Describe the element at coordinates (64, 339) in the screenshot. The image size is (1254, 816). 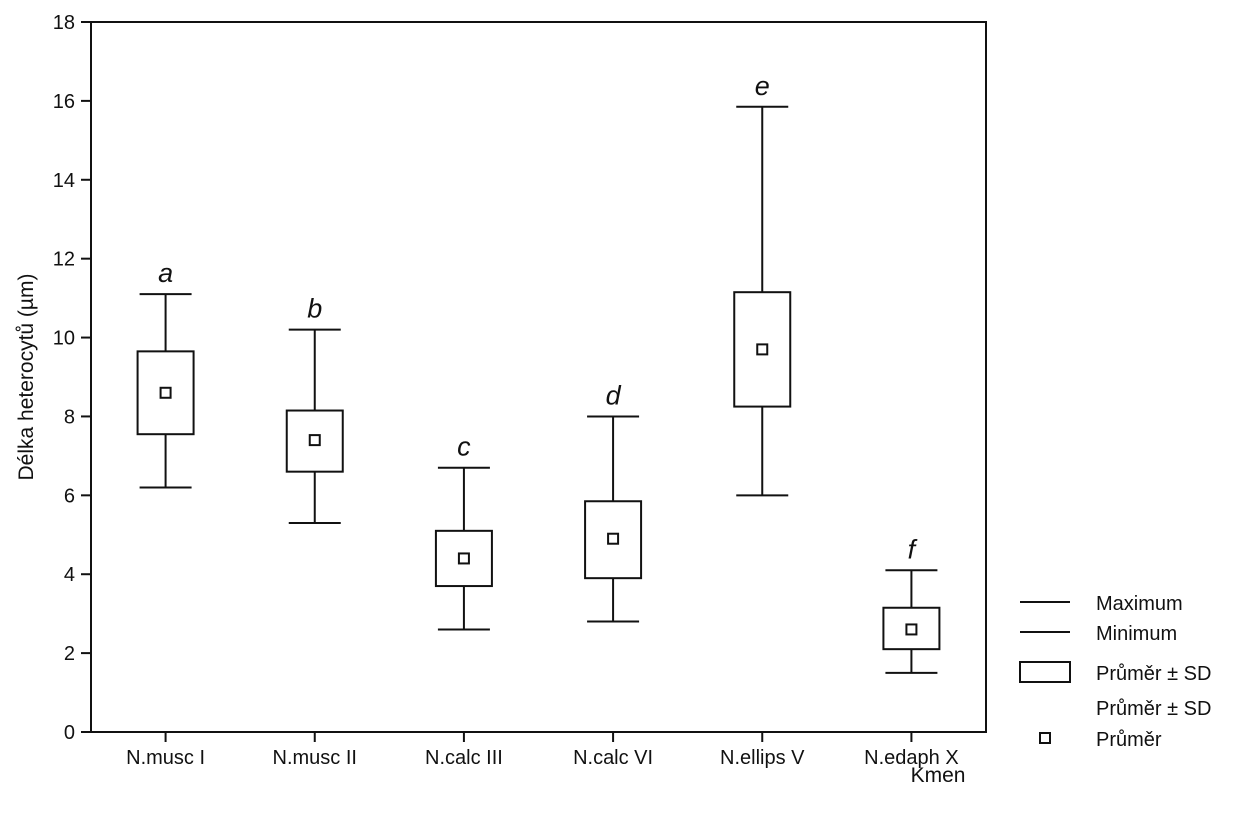
I see `y-tick-label: 10` at that location.